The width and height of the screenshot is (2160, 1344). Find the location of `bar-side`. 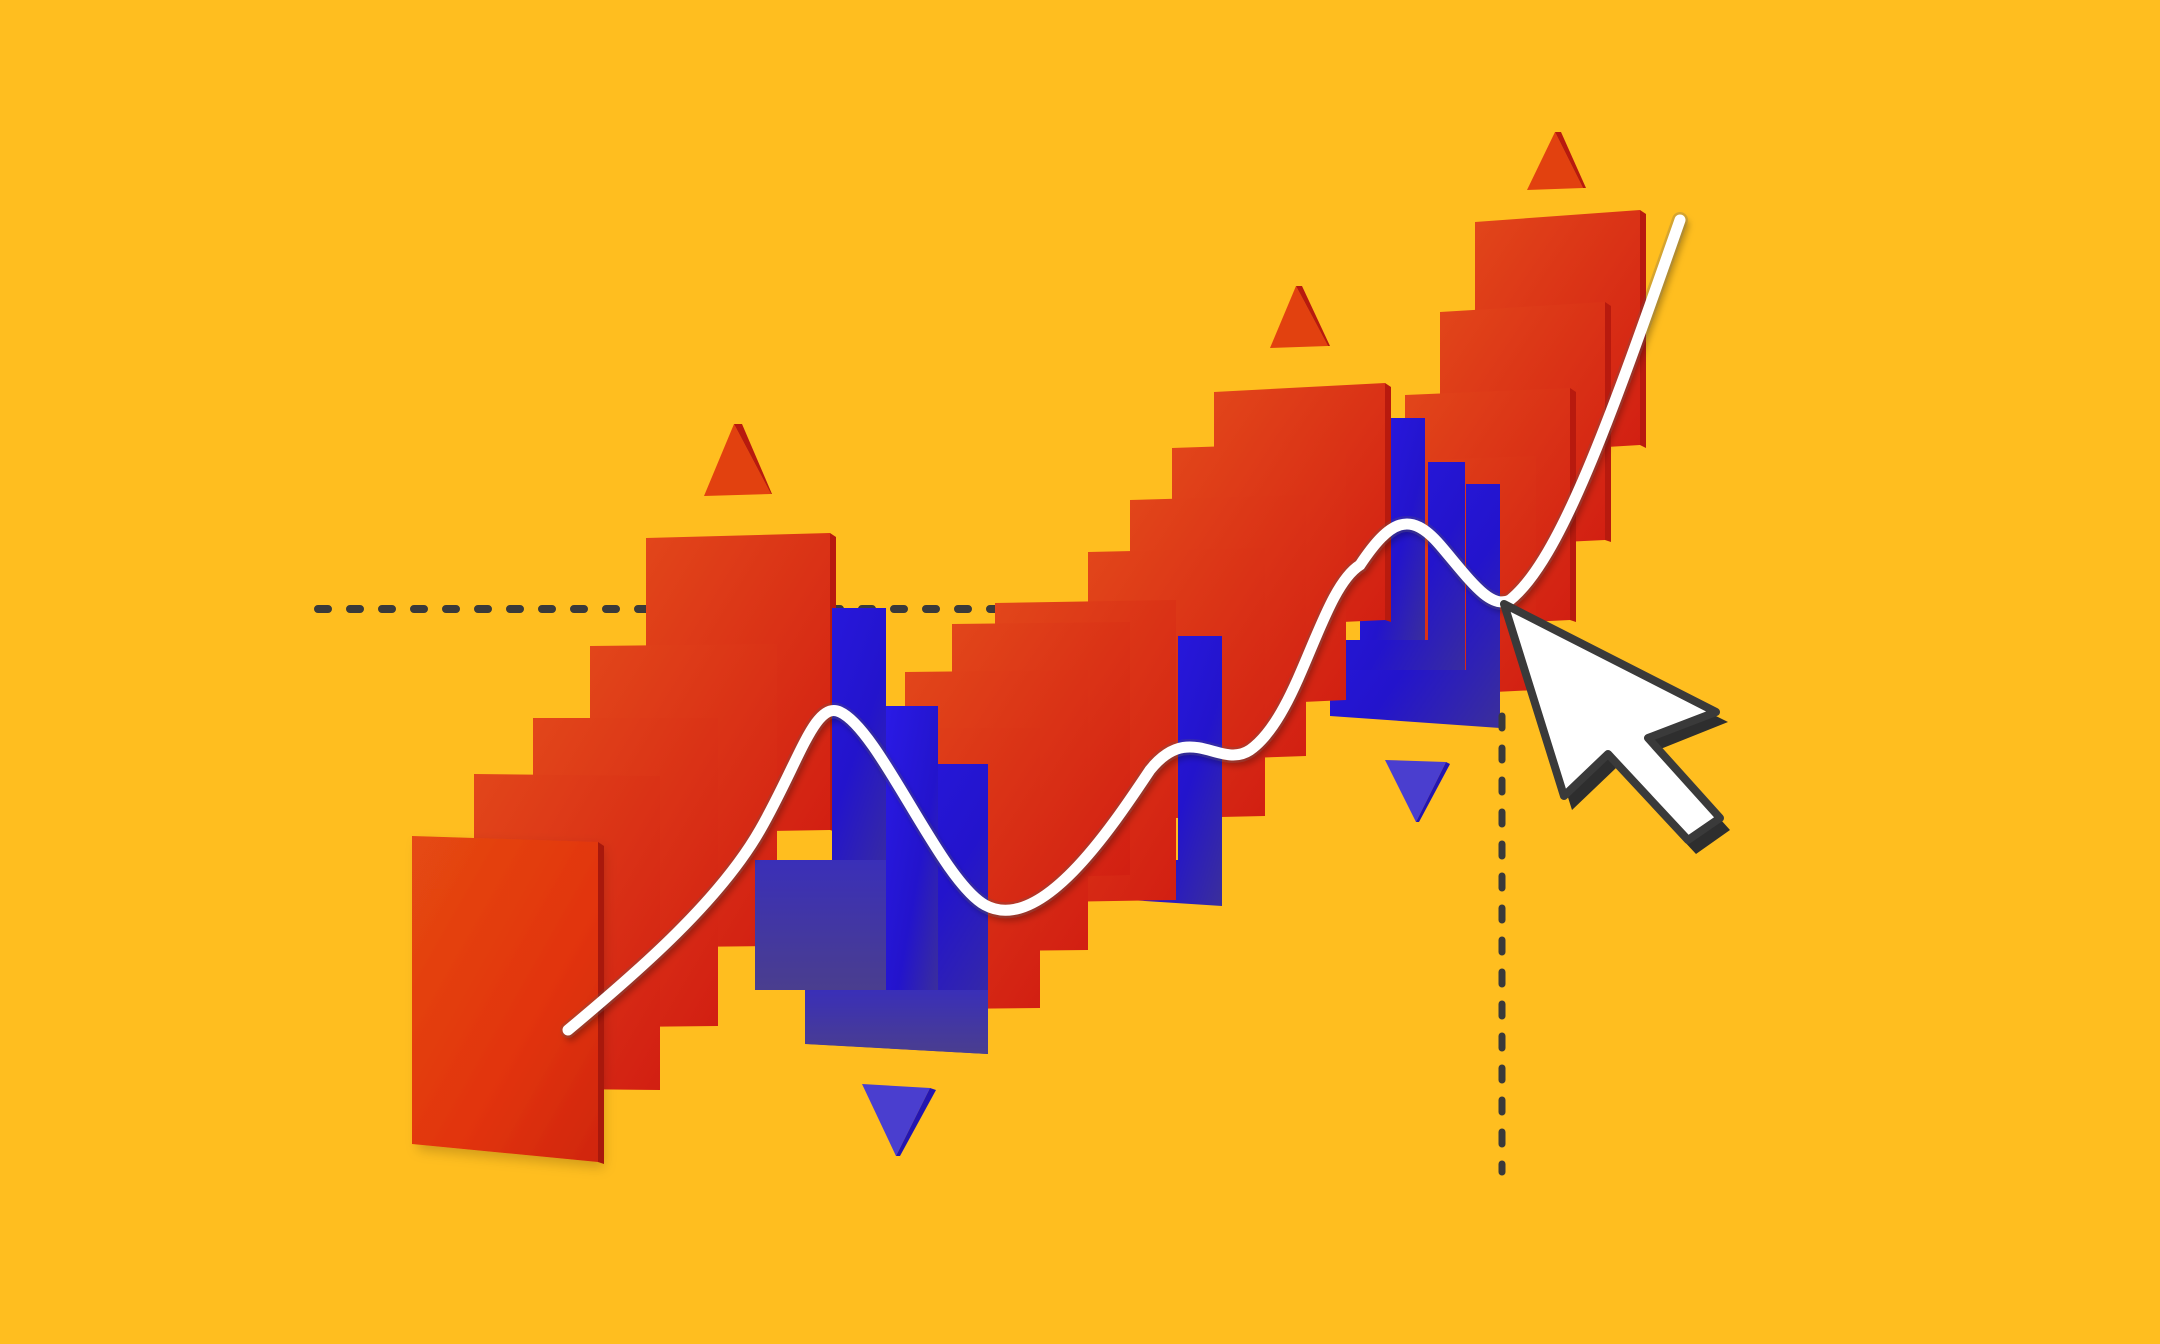

bar-side is located at coordinates (1388, 502).